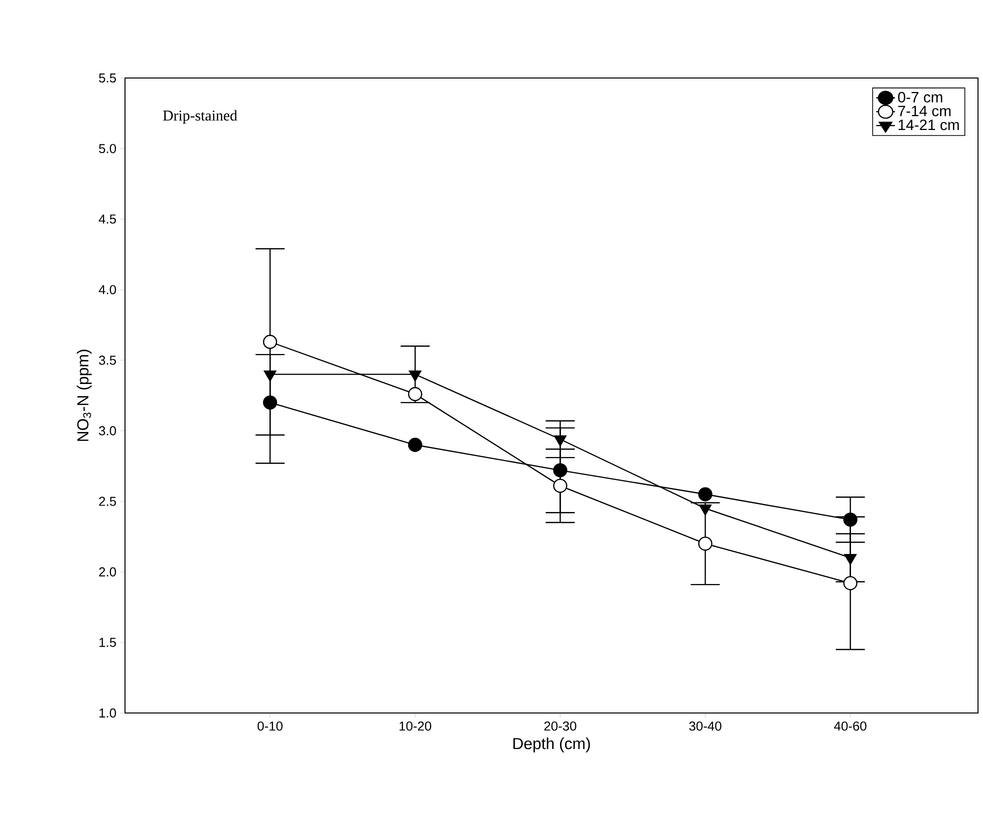 This screenshot has height=816, width=983. Describe the element at coordinates (107, 501) in the screenshot. I see `y-tick-label: 2.5` at that location.